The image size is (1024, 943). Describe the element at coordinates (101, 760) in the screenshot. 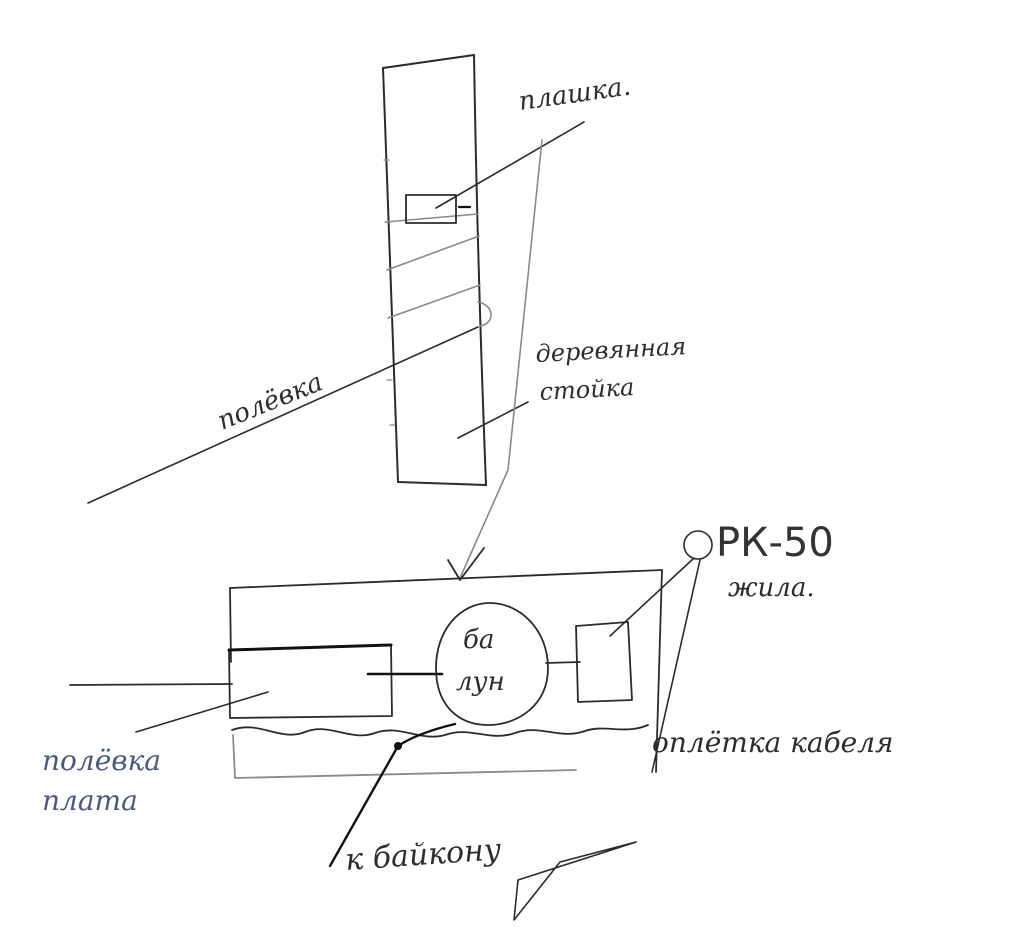

I see `board-label-line1: полёвка` at that location.